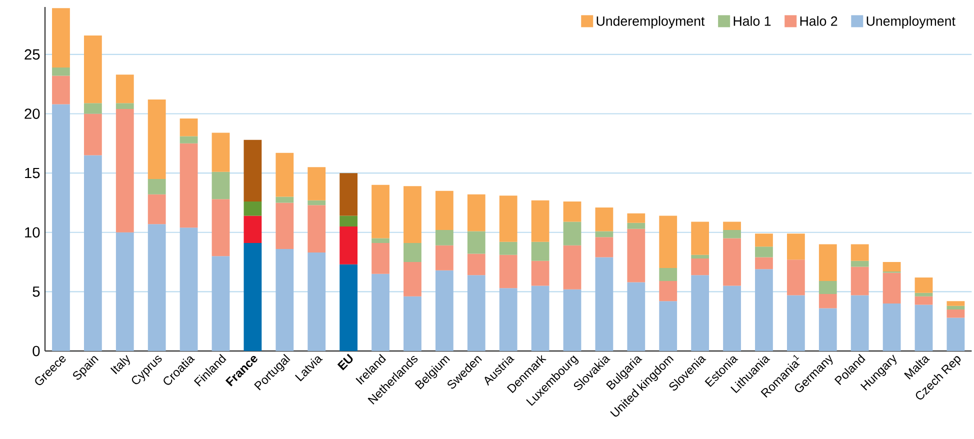 The image size is (974, 439). I want to click on y-tick-label: 20, so click(32, 113).